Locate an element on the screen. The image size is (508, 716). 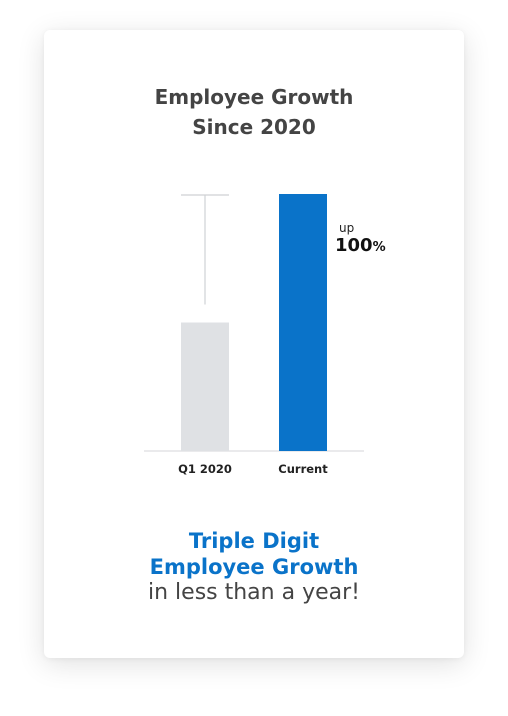
growth-annotation-value: 100% is located at coordinates (360, 245).